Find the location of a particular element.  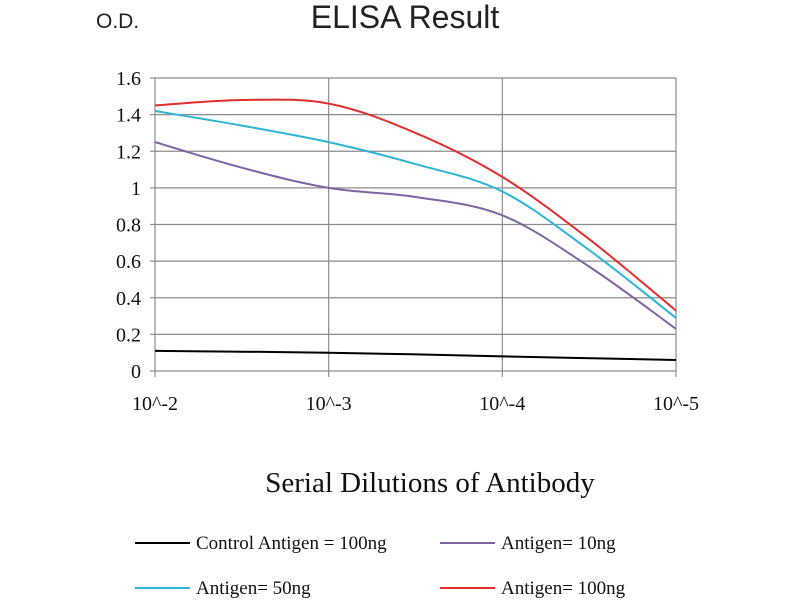

y-tick-label: 0.8 is located at coordinates (128, 226).